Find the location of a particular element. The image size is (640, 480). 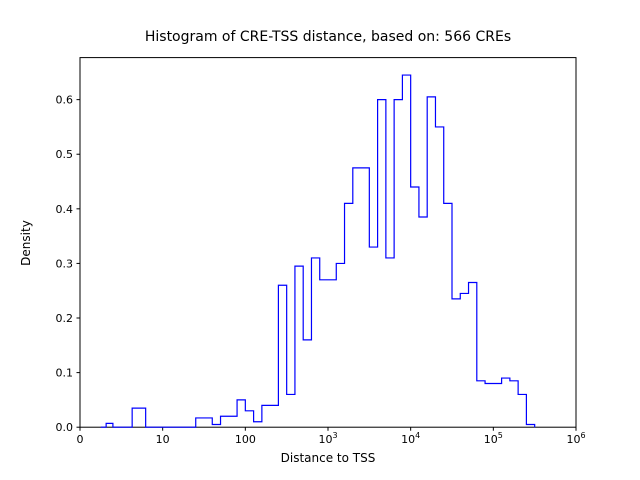

x-tick-label: 10⁵ is located at coordinates (493, 438).